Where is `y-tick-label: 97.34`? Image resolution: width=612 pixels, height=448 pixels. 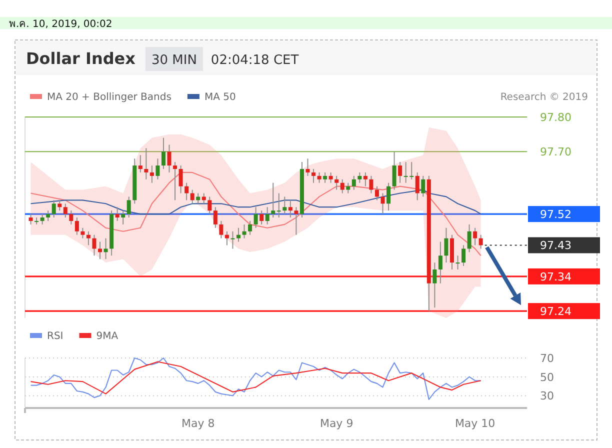 y-tick-label: 97.34 is located at coordinates (556, 277).